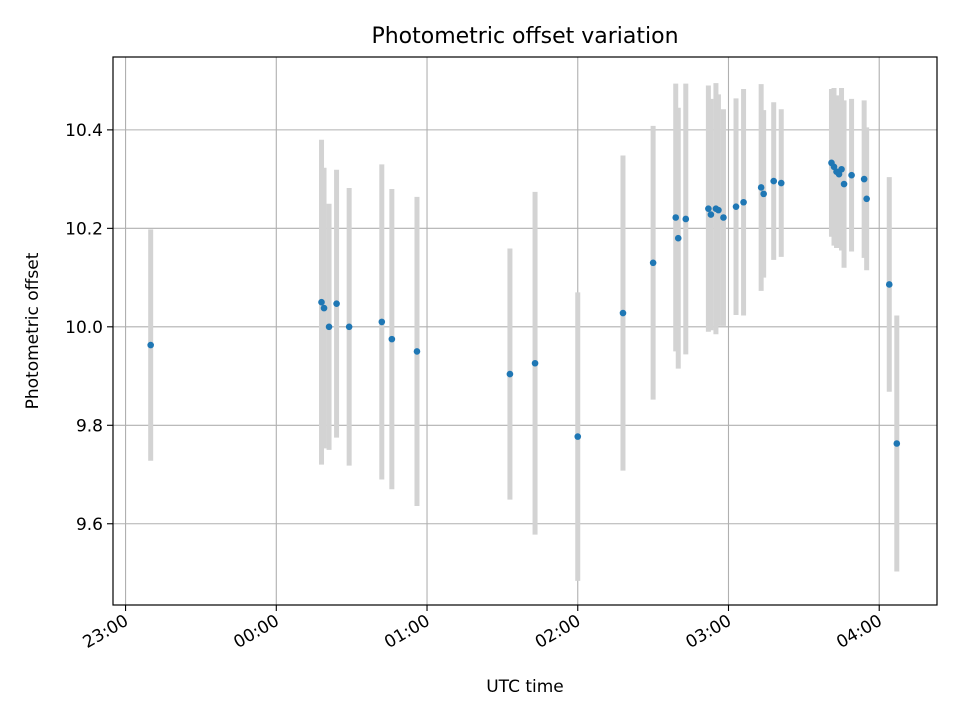 The height and width of the screenshot is (720, 960). I want to click on x-tick-label: 23:00, so click(106, 632).